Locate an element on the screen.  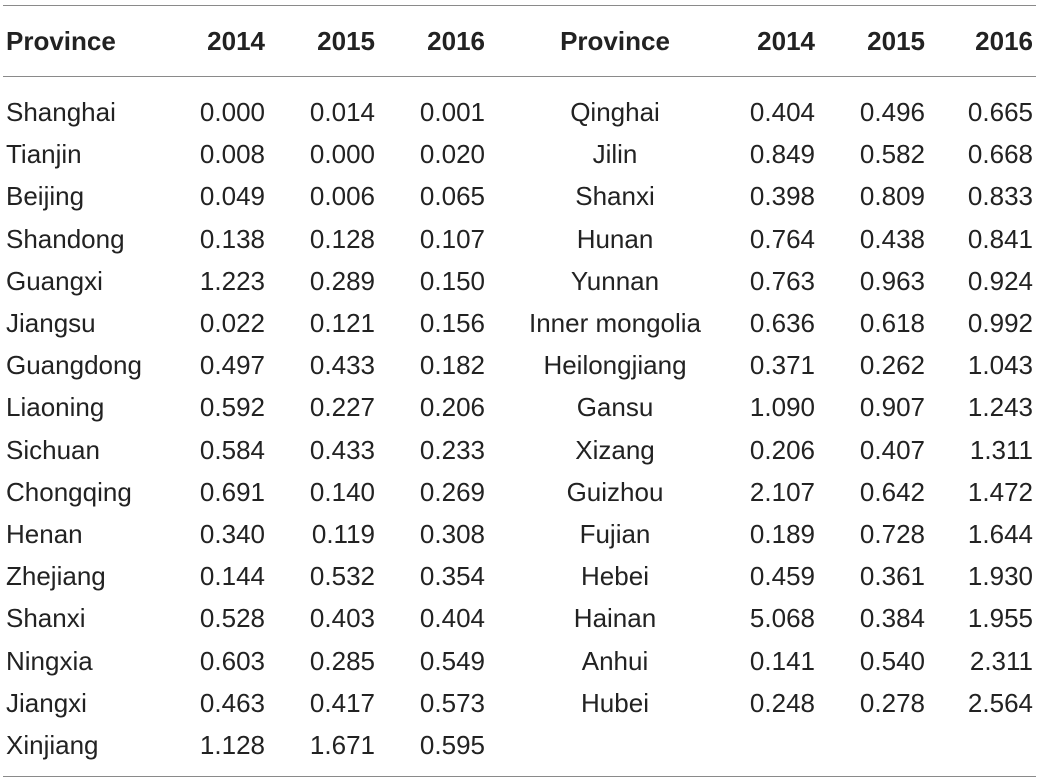
value-2014-cell: 0.049 is located at coordinates (232, 196).